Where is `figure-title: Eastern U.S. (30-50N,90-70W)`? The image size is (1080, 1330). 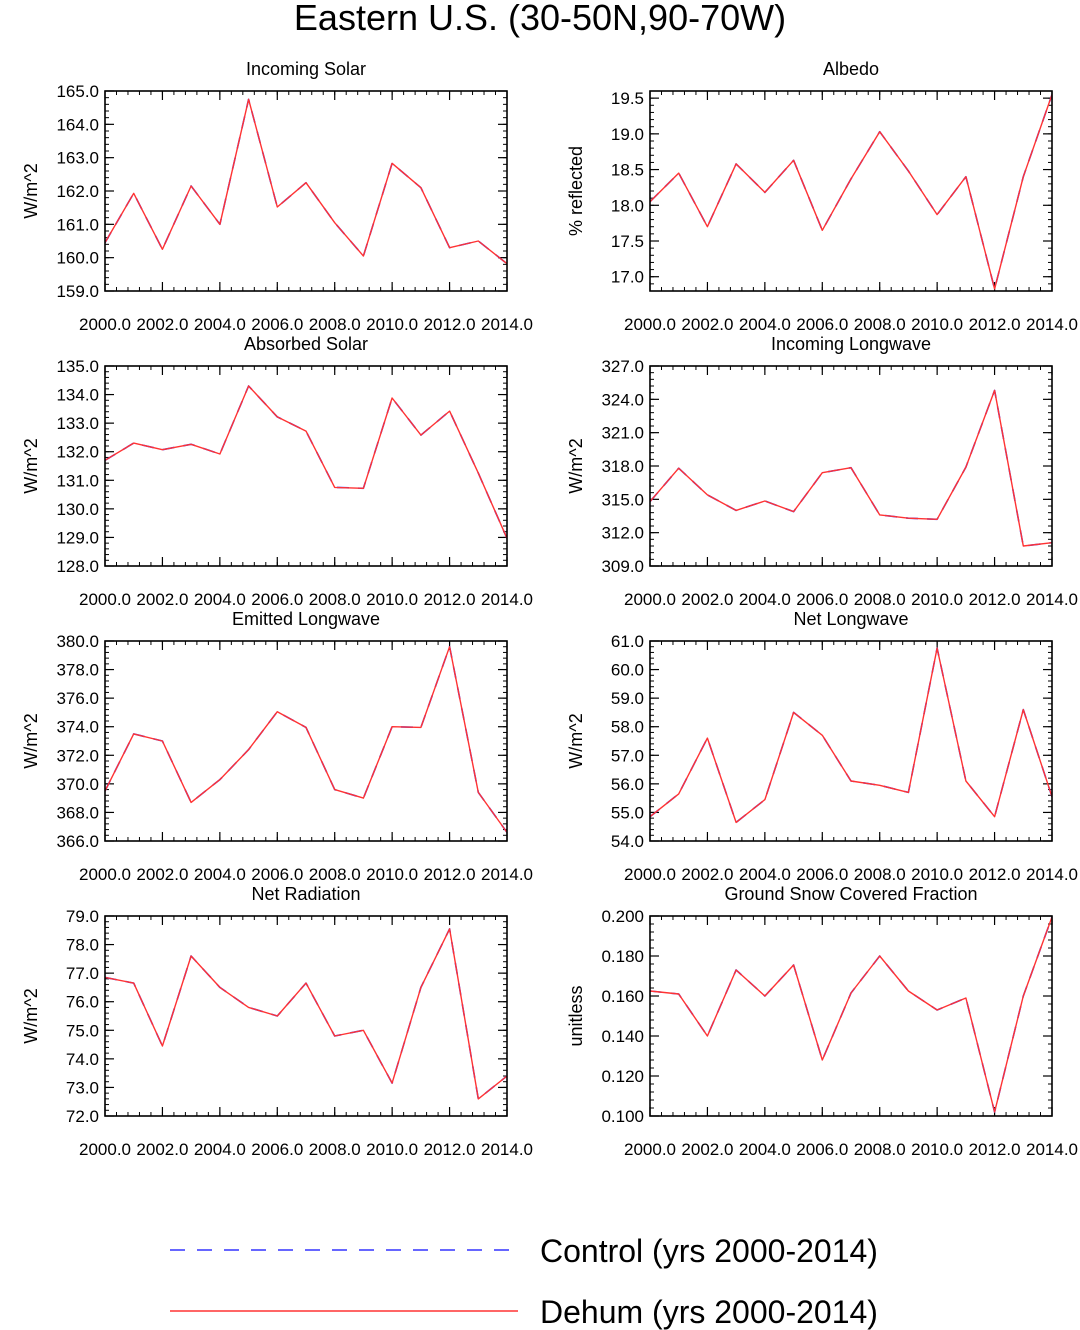 figure-title: Eastern U.S. (30-50N,90-70W) is located at coordinates (540, 19).